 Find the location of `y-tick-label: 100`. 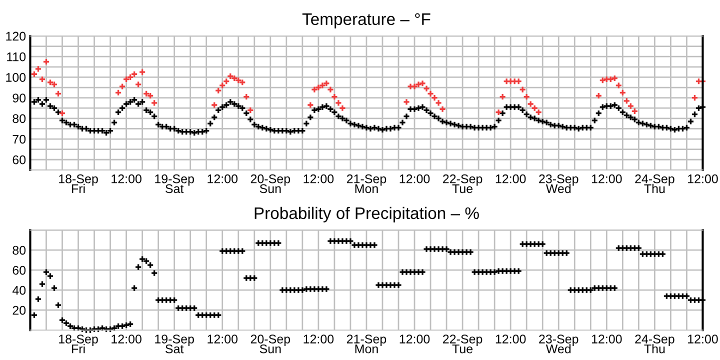

y-tick-label: 100 is located at coordinates (16, 77).